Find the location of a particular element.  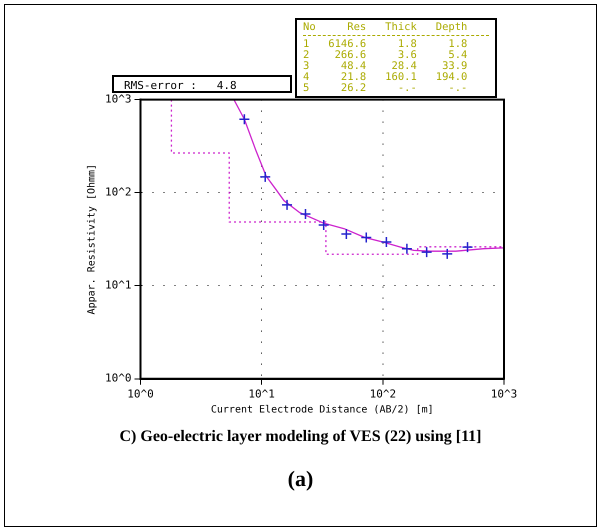

y-tick-label: 10^2 is located at coordinates (118, 192).